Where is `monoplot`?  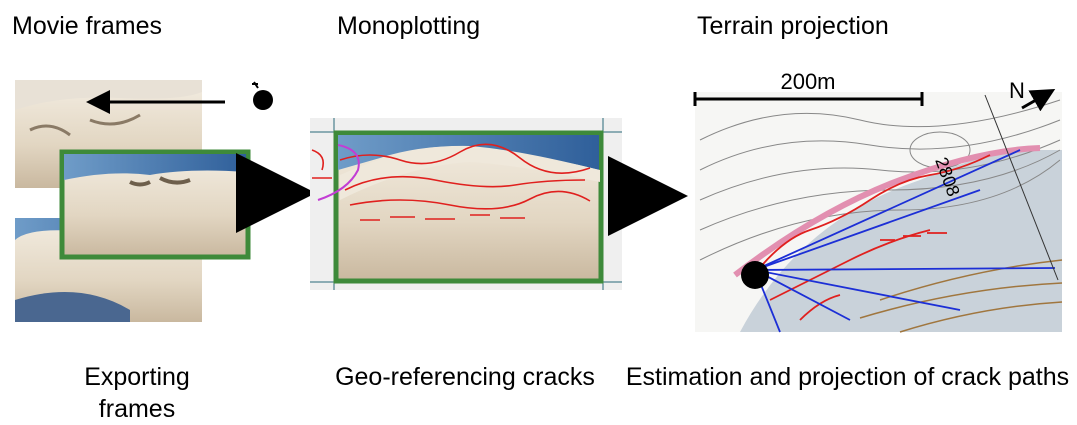
monoplot is located at coordinates (466, 204).